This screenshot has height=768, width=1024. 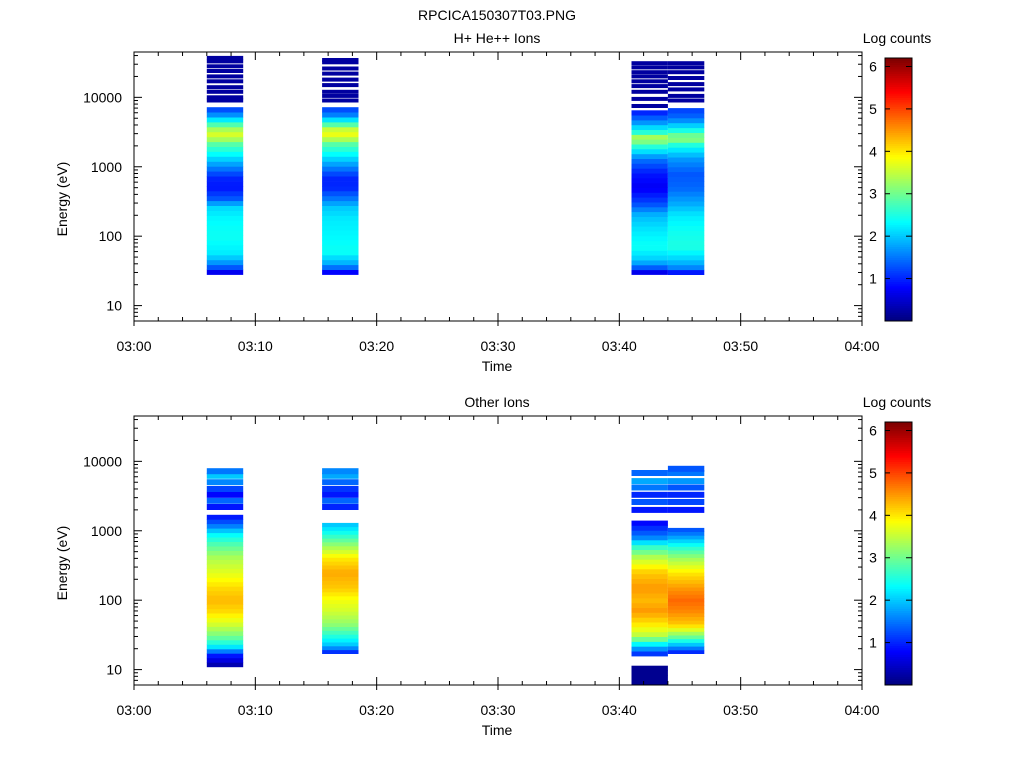 I want to click on x-axis-label: Time, so click(x=497, y=366).